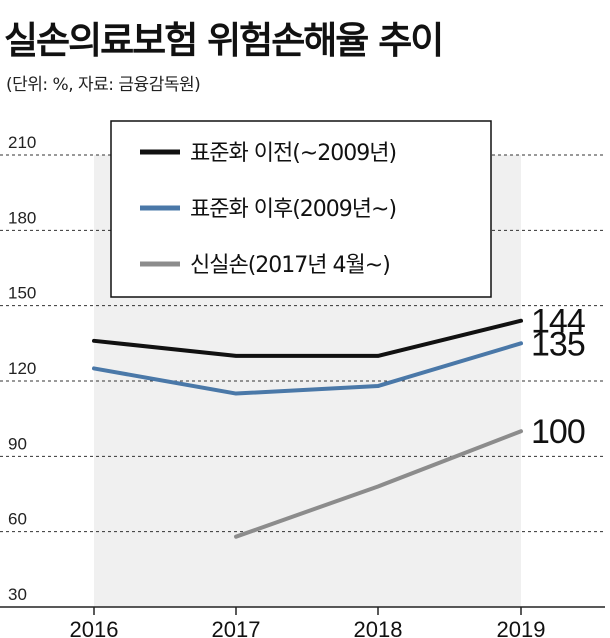 This screenshot has width=610, height=638. Describe the element at coordinates (224, 40) in the screenshot. I see `chart-title: 실손의료보험 위험손해율 추이` at that location.